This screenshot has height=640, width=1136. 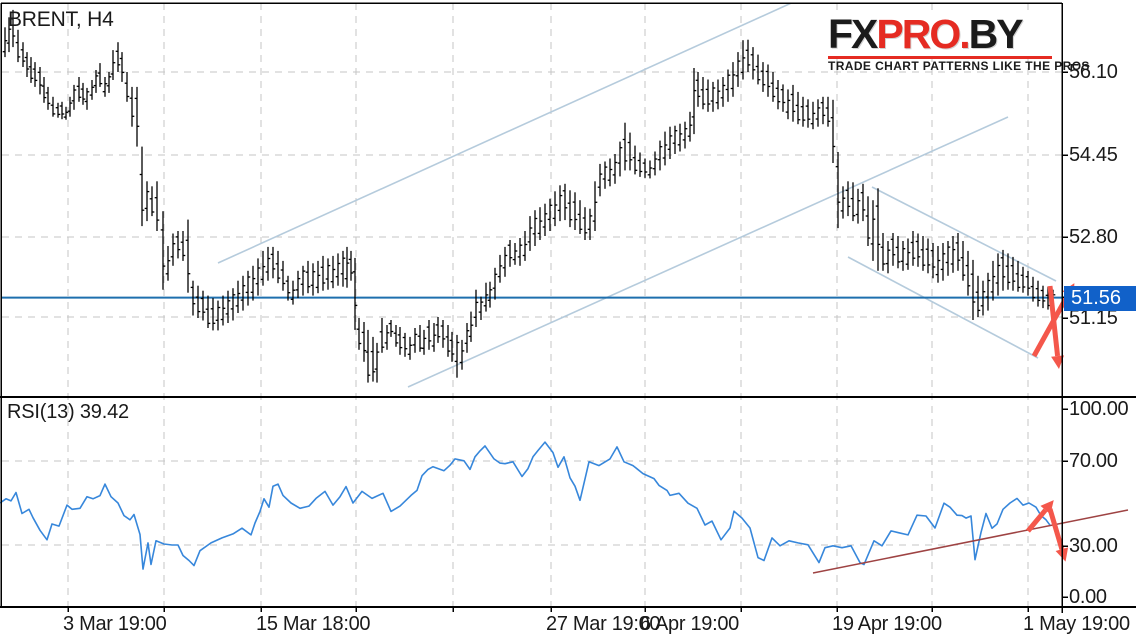 I want to click on time-tick-label: 6 Apr 19:00, so click(x=690, y=624).